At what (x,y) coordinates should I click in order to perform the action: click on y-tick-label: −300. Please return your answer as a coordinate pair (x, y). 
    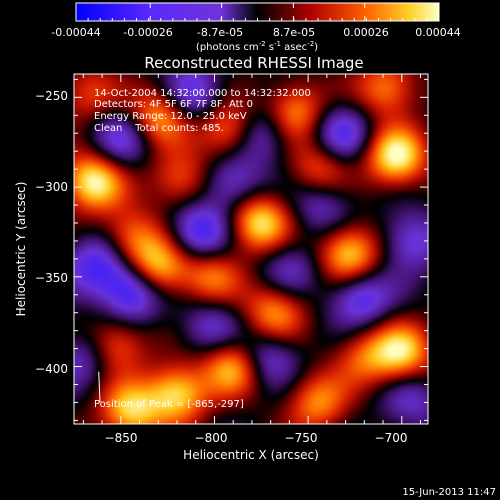
    Looking at the image, I should click on (51, 187).